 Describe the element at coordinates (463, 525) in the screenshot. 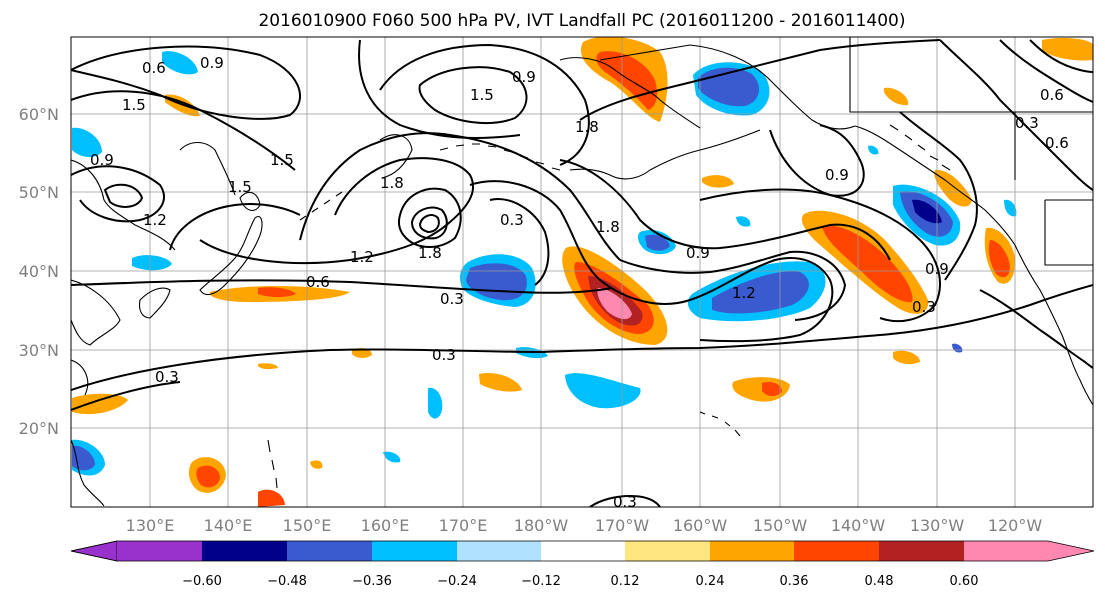

I see `lon-label: 170°E` at that location.